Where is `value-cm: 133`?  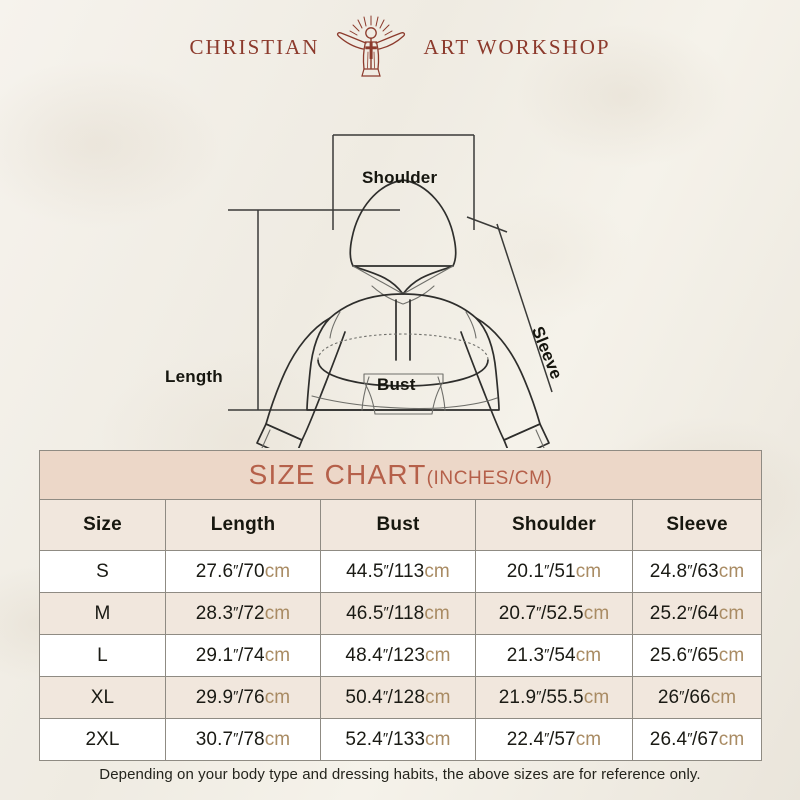
value-cm: 133 is located at coordinates (409, 739).